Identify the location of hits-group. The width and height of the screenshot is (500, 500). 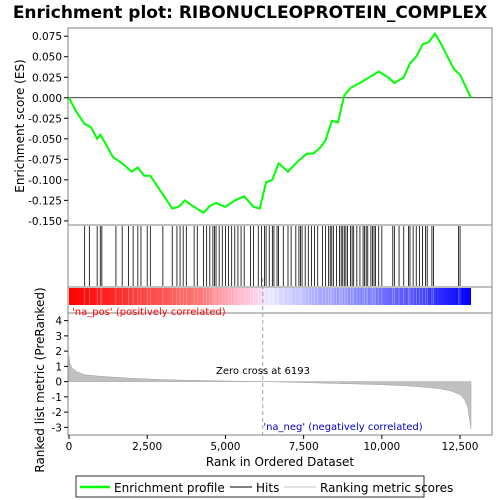
(272, 256).